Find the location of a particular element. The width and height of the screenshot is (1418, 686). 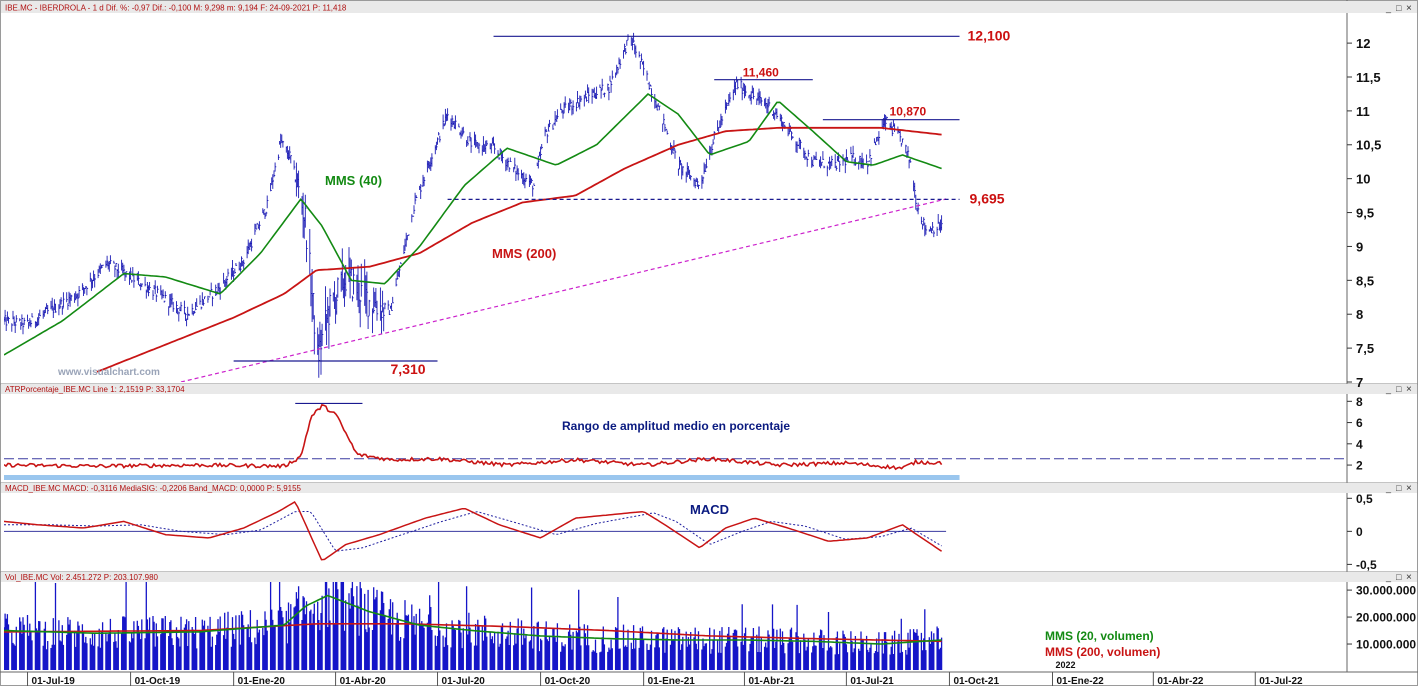

x-tick-label: 01-Jul-21 is located at coordinates (872, 681).